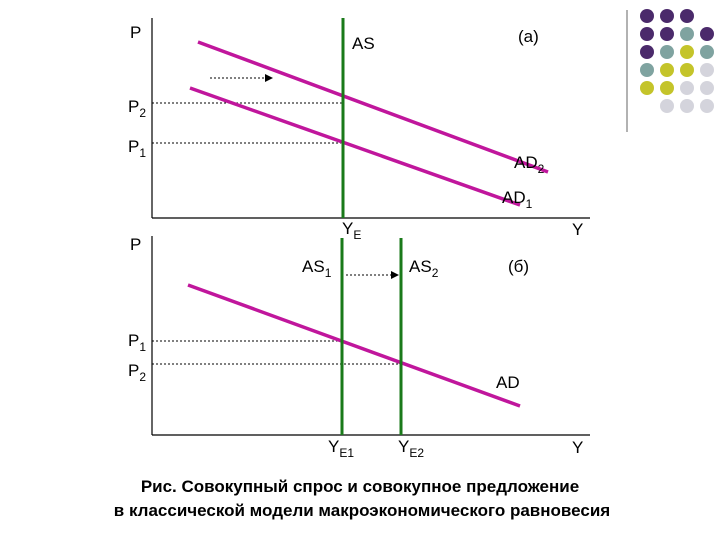 This screenshot has height=545, width=720. Describe the element at coordinates (424, 268) in the screenshot. I see `curve-label: AS2` at that location.